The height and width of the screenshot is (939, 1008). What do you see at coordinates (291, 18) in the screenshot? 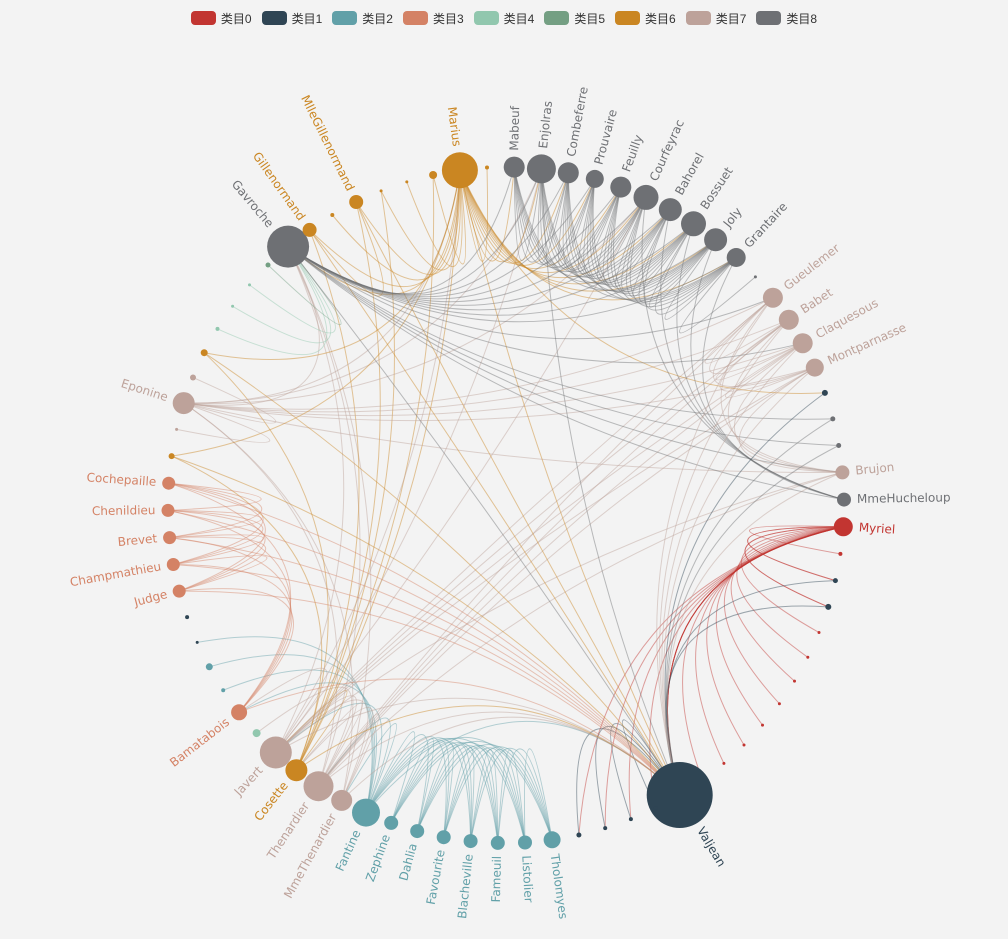
I see `legend-item-1: 类目1` at bounding box center [291, 18].